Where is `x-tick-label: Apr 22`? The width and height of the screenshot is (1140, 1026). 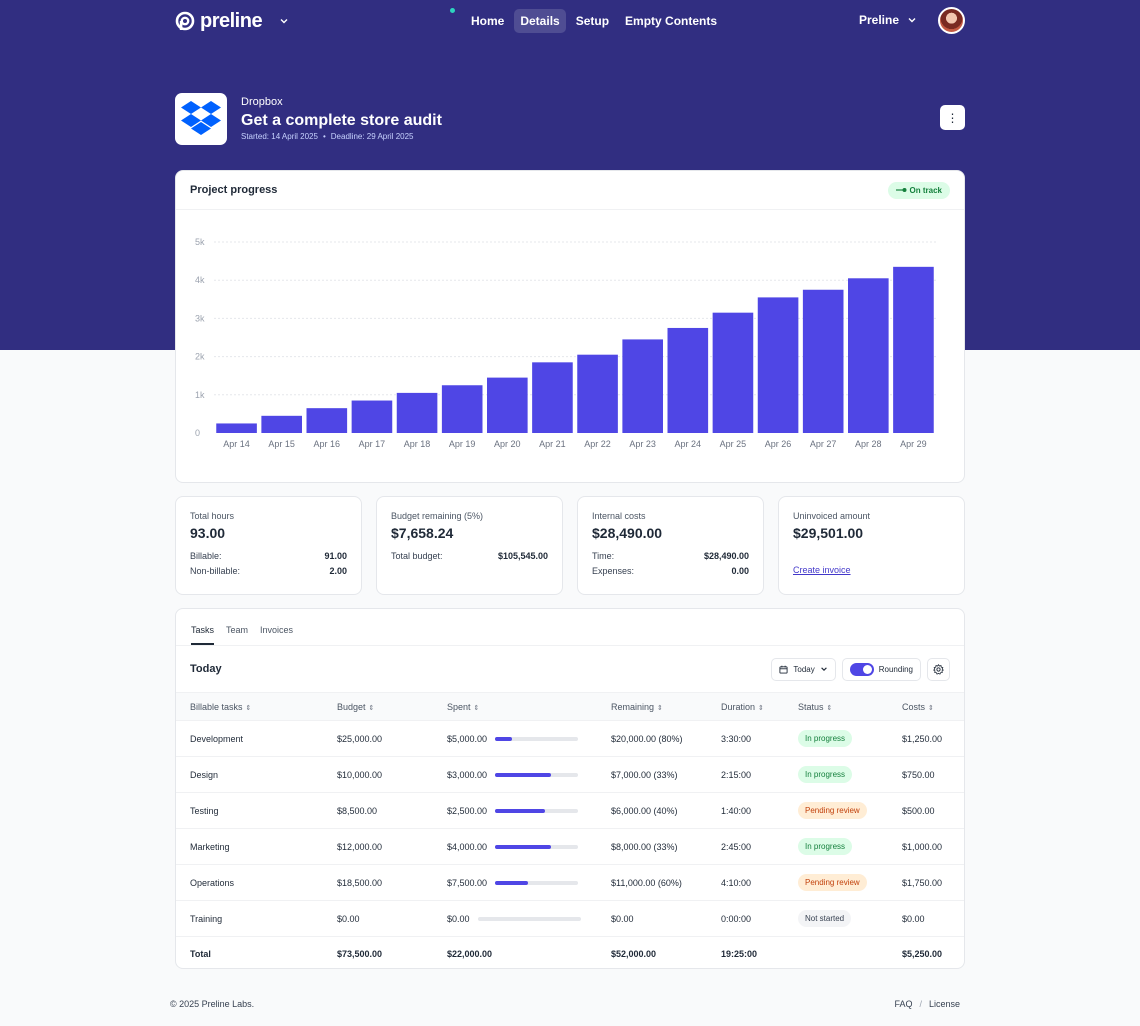
x-tick-label: Apr 22 is located at coordinates (597, 444).